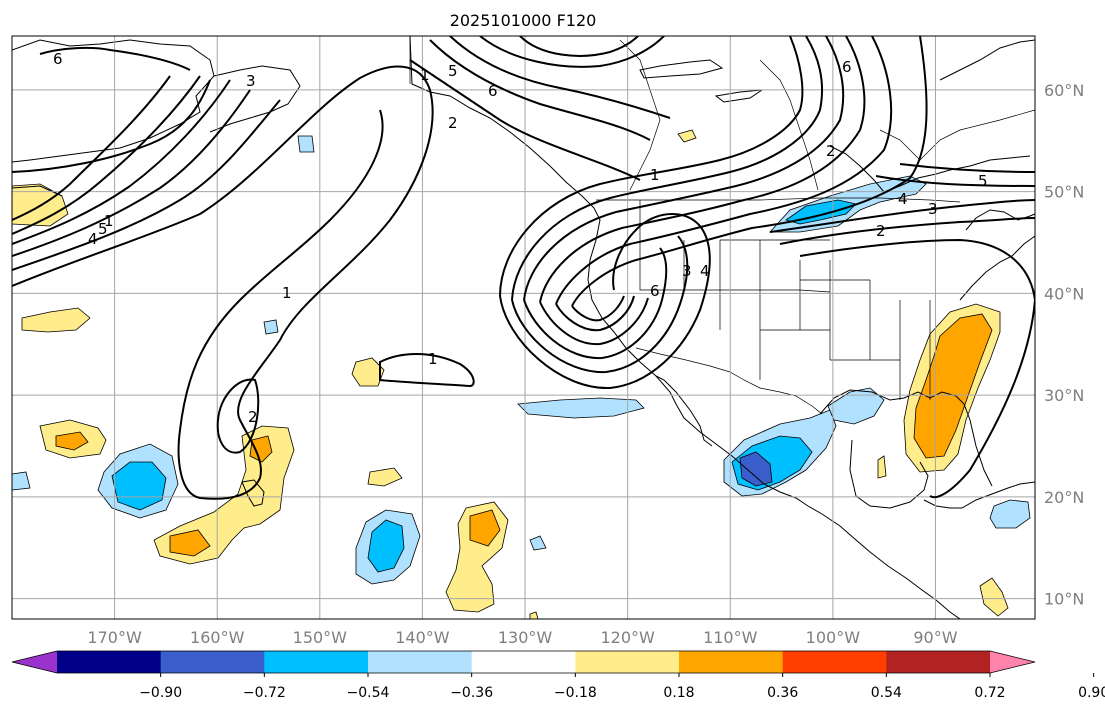 Image resolution: width=1105 pixels, height=716 pixels. I want to click on colorbar-outline, so click(523, 662).